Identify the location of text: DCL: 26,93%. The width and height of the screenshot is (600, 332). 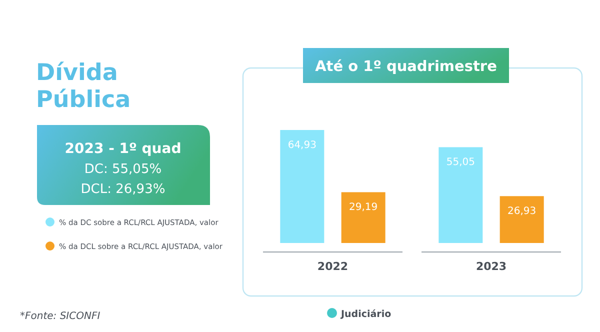
(123, 189).